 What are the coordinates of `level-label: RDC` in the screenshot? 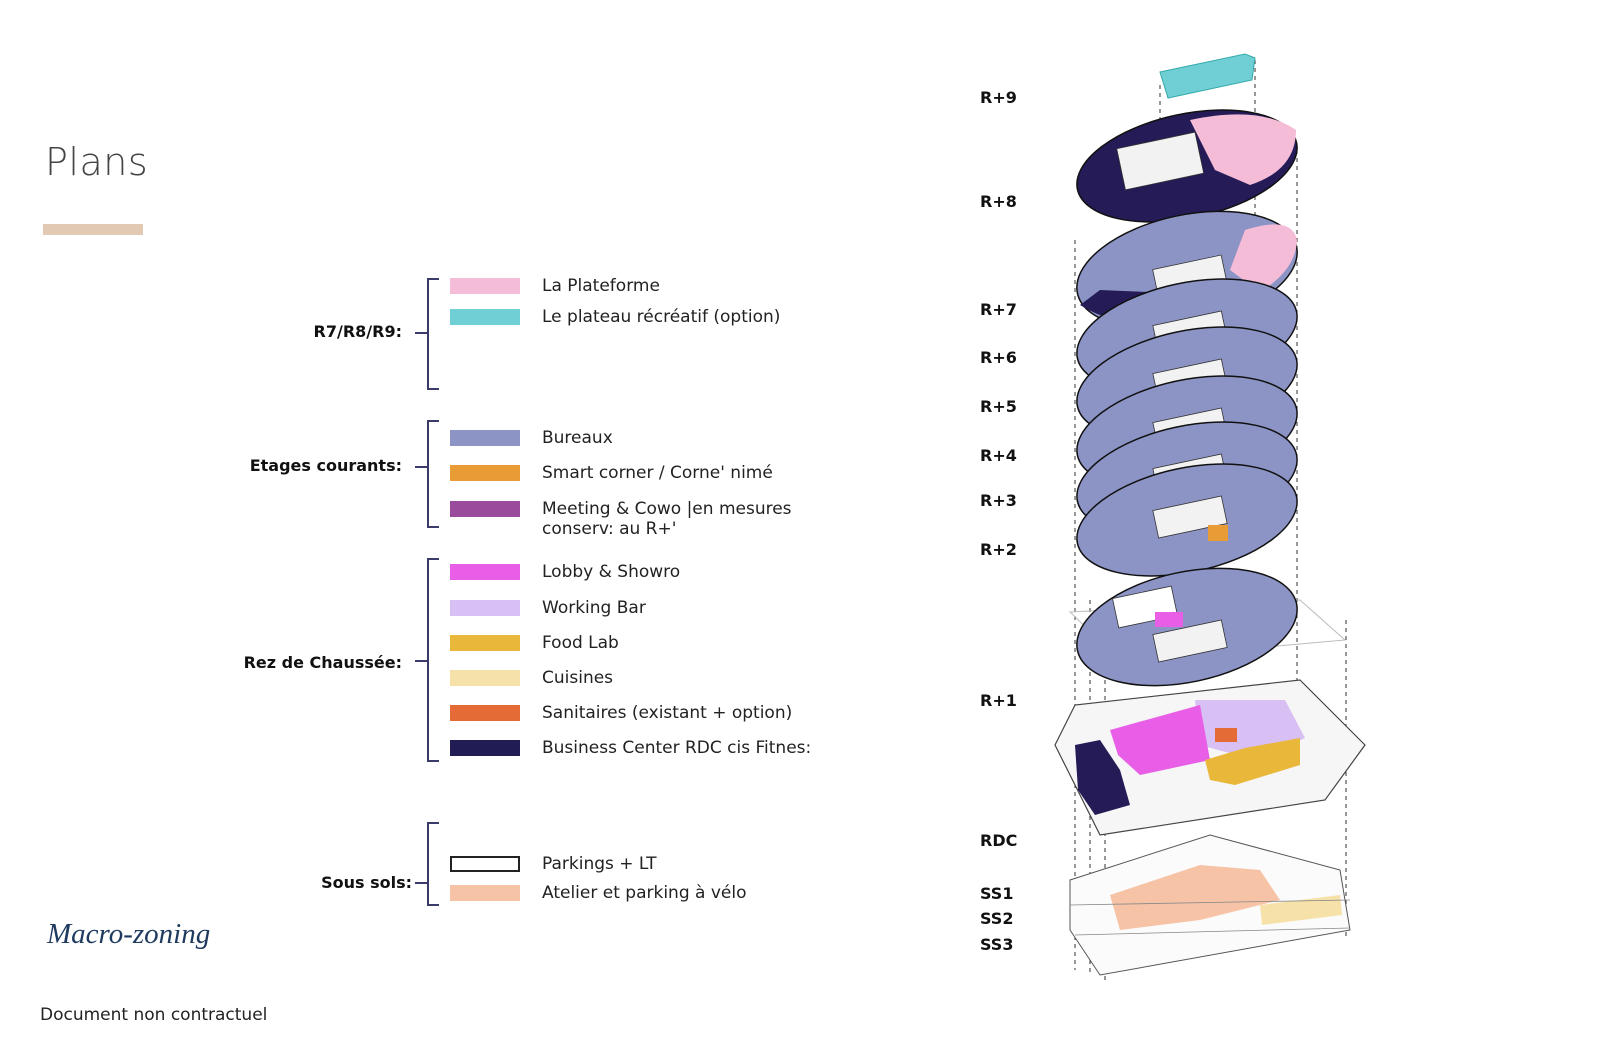 It's located at (999, 840).